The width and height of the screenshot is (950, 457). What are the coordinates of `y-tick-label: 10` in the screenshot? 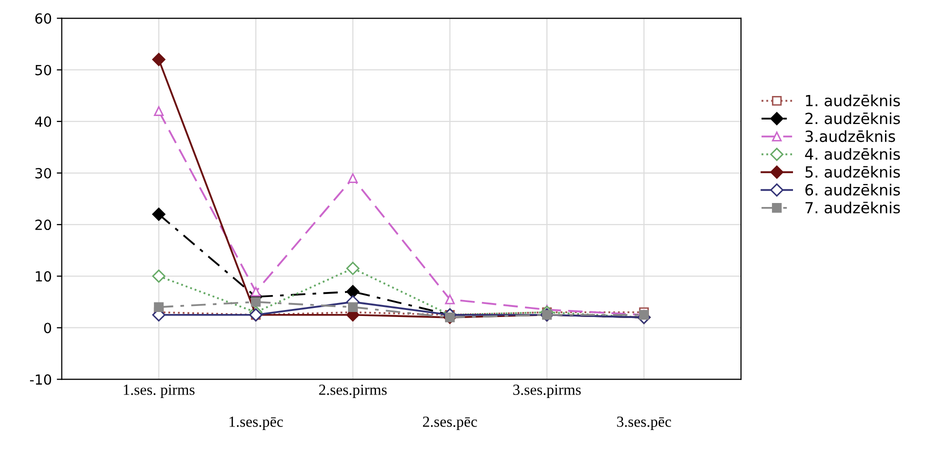 It's located at (44, 276).